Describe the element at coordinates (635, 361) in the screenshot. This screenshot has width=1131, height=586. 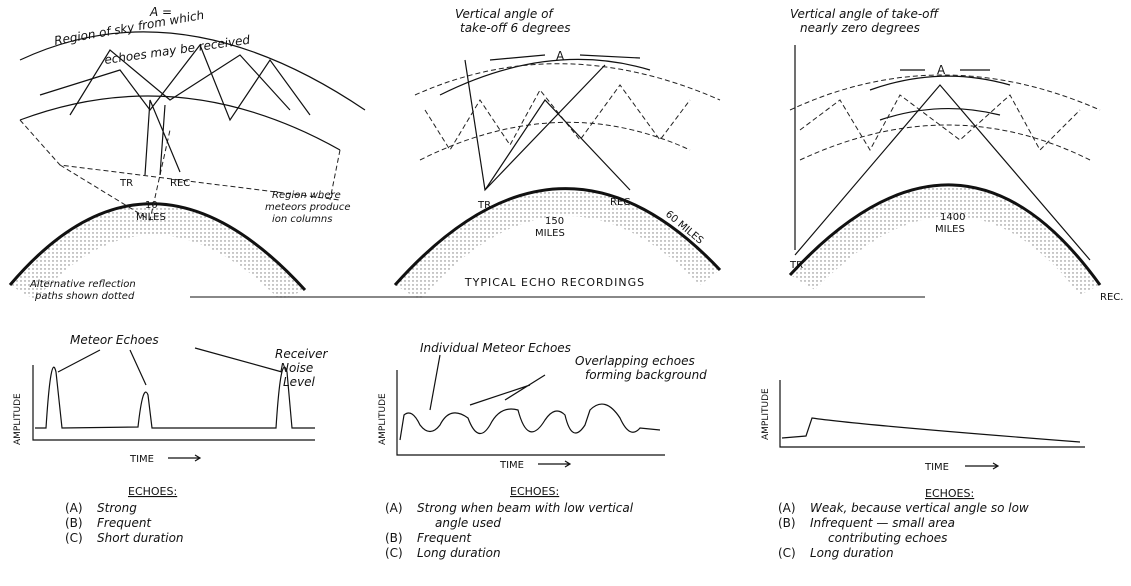
I see `annotation: Overlapping echoes` at that location.